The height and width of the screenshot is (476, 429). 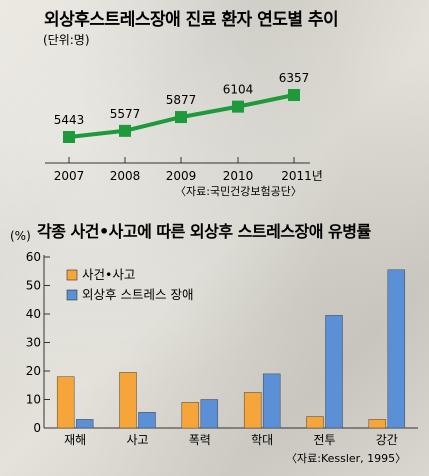 What do you see at coordinates (33, 400) in the screenshot?
I see `bar-y-tick-label: 10` at bounding box center [33, 400].